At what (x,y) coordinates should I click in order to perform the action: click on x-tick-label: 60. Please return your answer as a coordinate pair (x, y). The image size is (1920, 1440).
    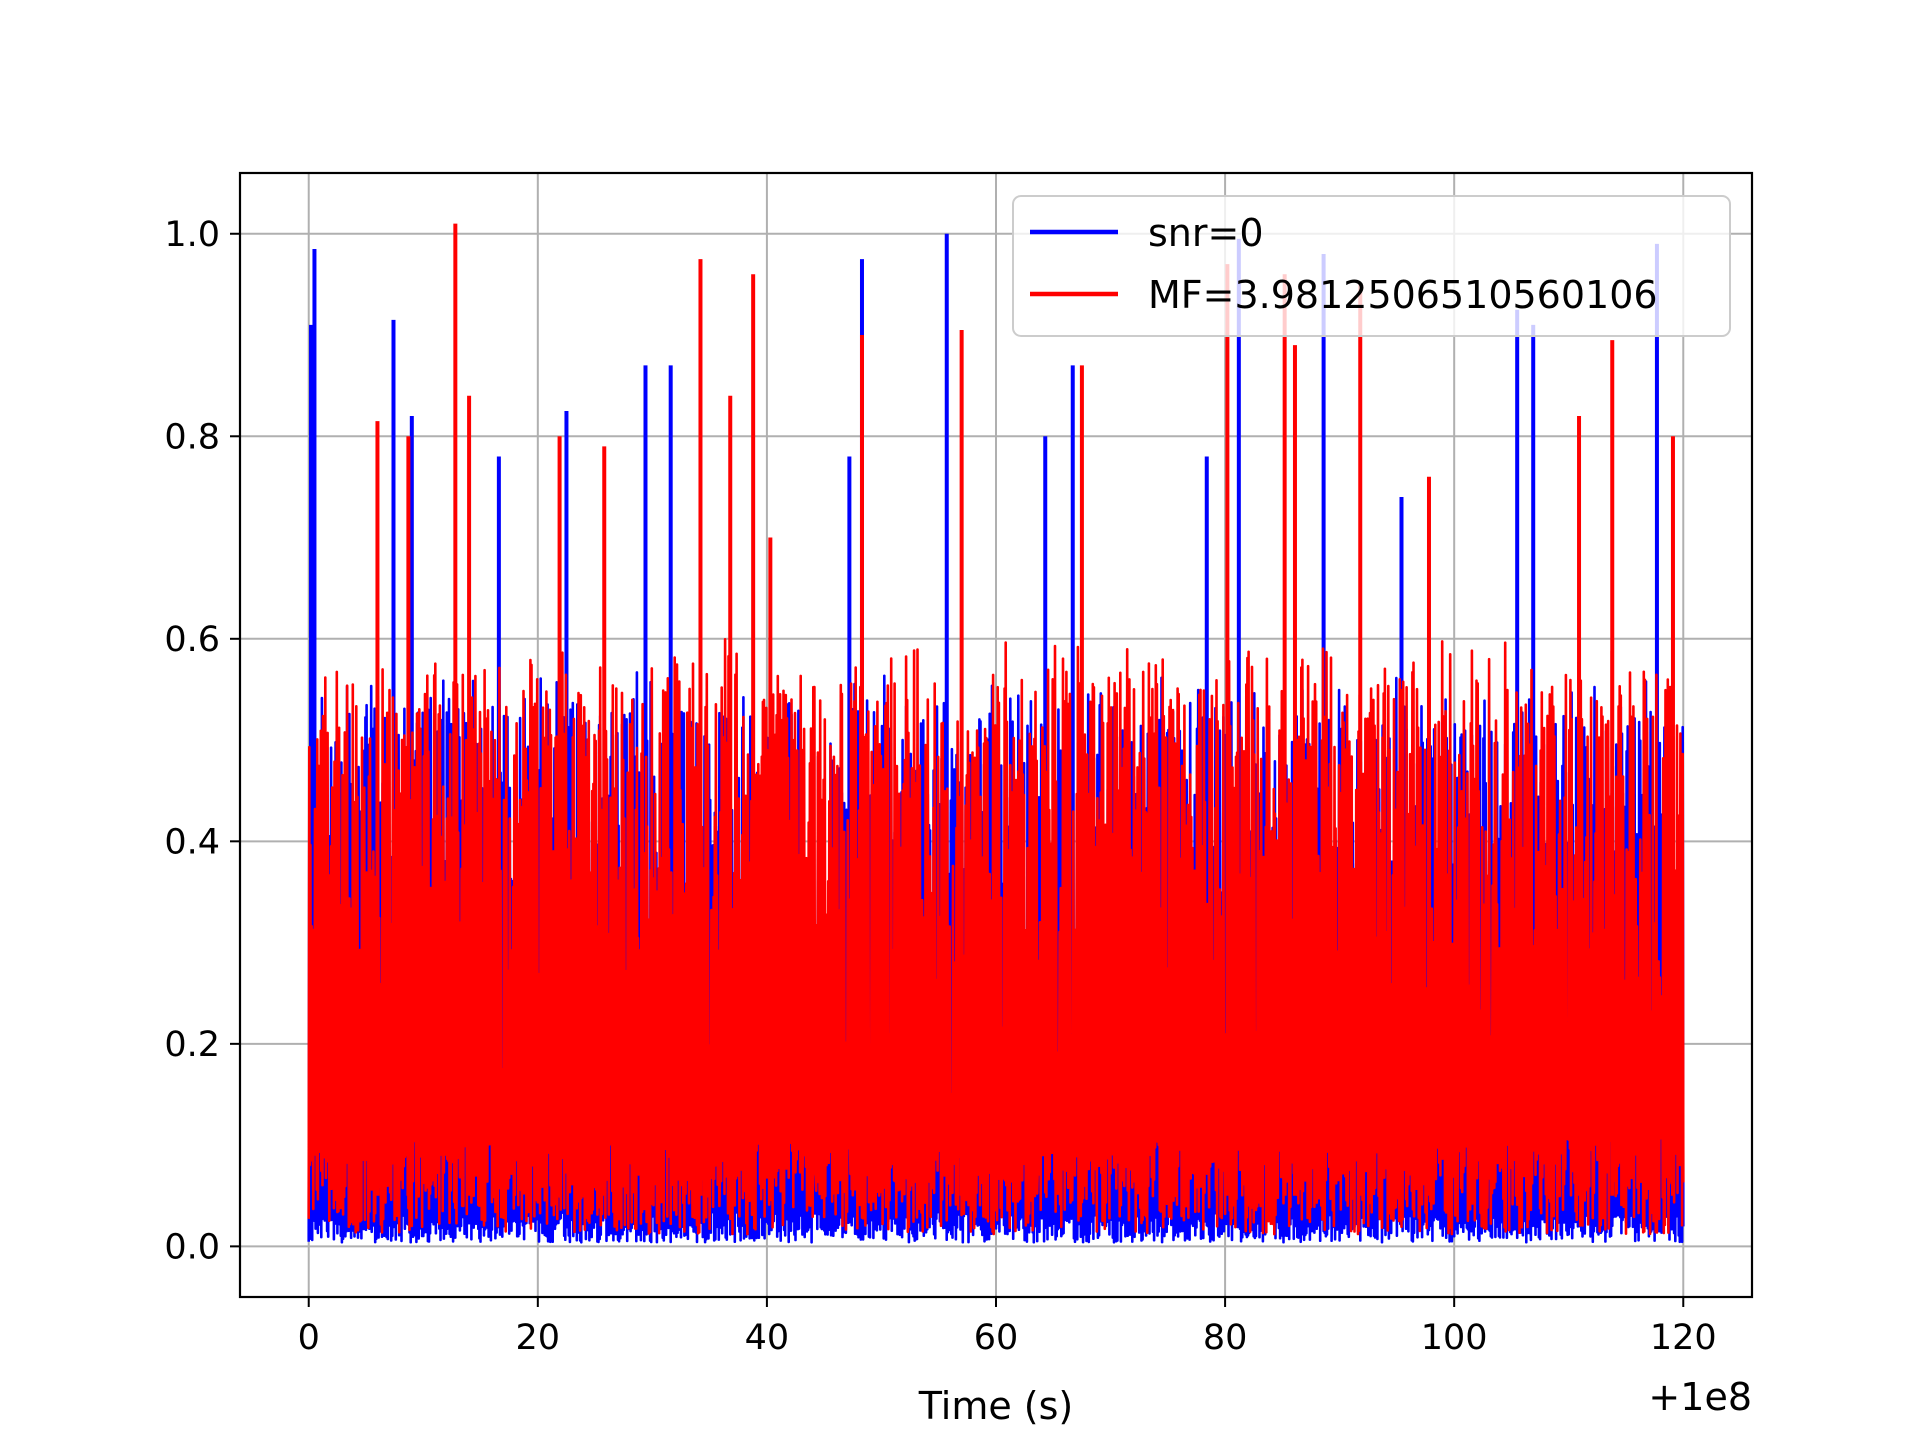
    Looking at the image, I should click on (996, 1338).